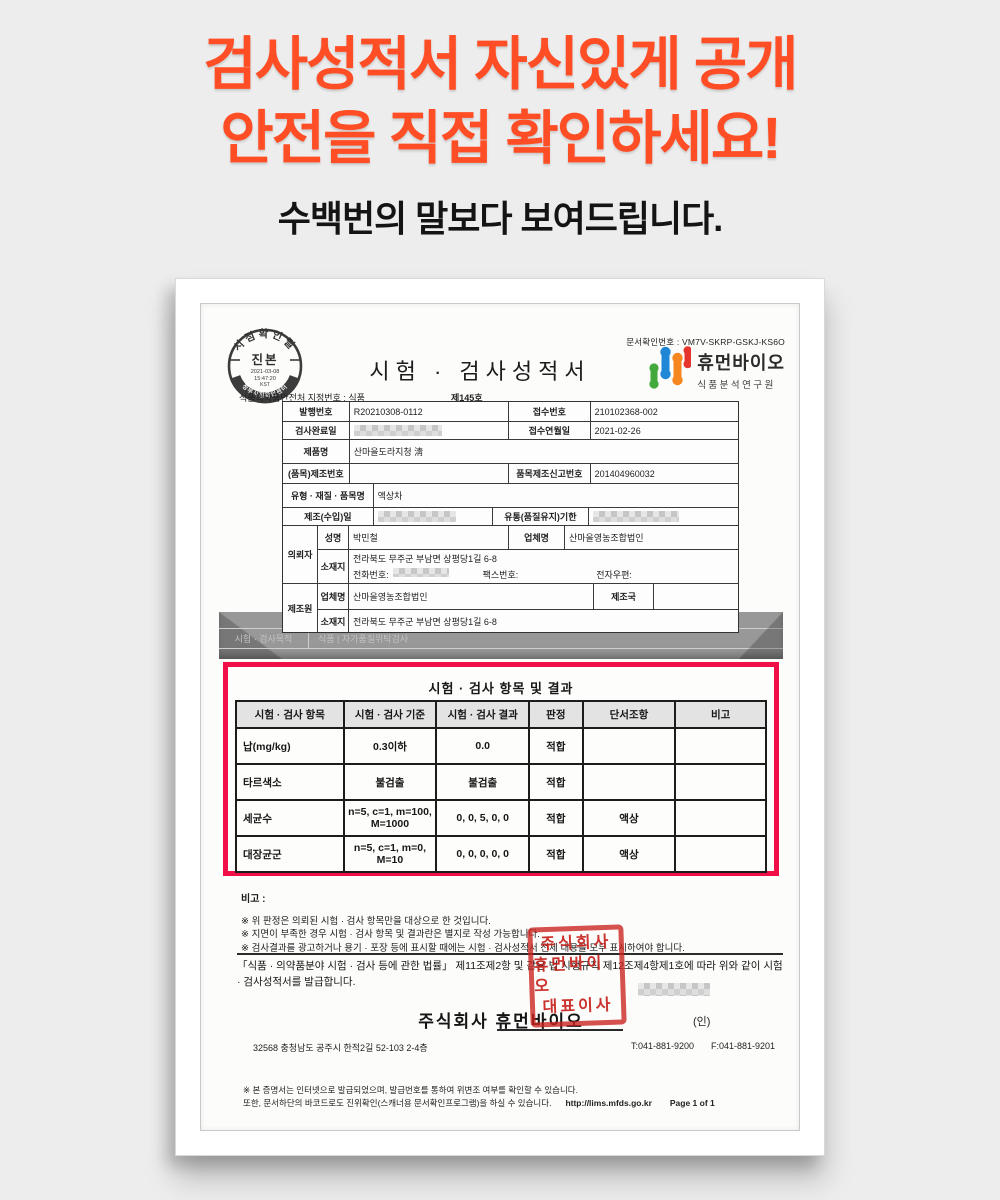 The height and width of the screenshot is (1200, 1000). I want to click on fax-label: 팩스번호:, so click(500, 575).